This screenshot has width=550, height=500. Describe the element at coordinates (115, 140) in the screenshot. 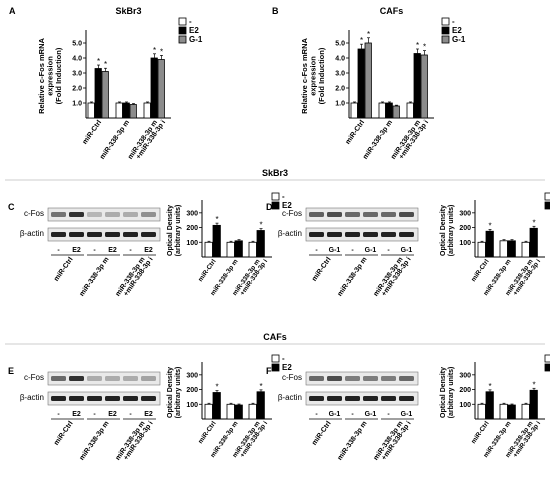

I see `x-category-label: miR-338-3p m` at that location.